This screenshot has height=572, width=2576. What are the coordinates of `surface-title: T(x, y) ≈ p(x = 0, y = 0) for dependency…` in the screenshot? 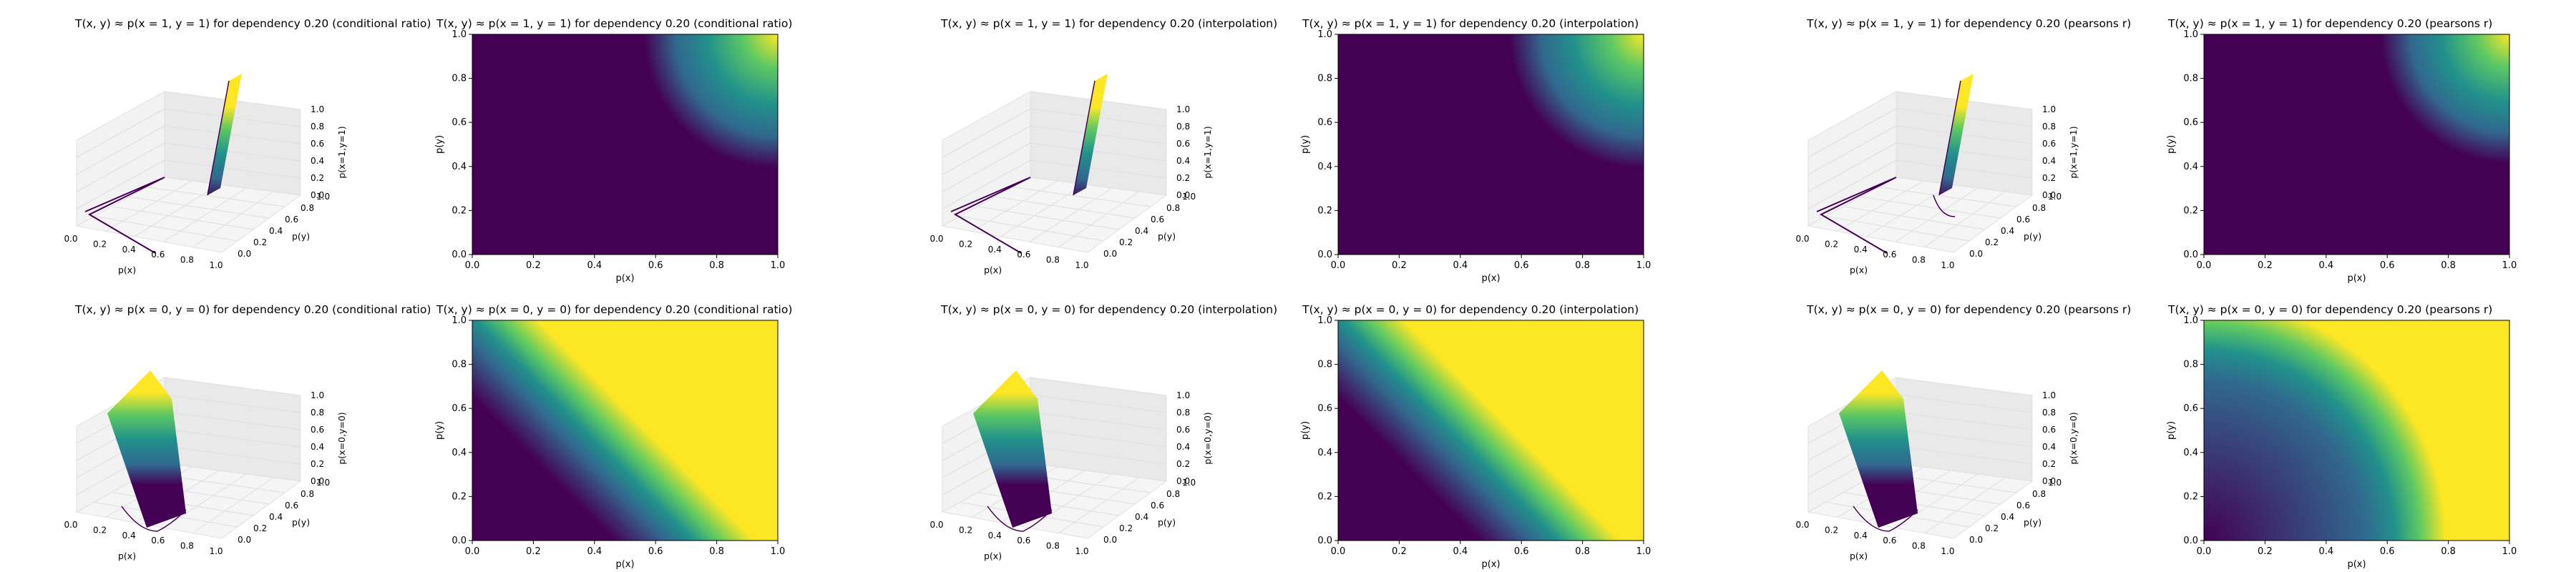 It's located at (252, 309).